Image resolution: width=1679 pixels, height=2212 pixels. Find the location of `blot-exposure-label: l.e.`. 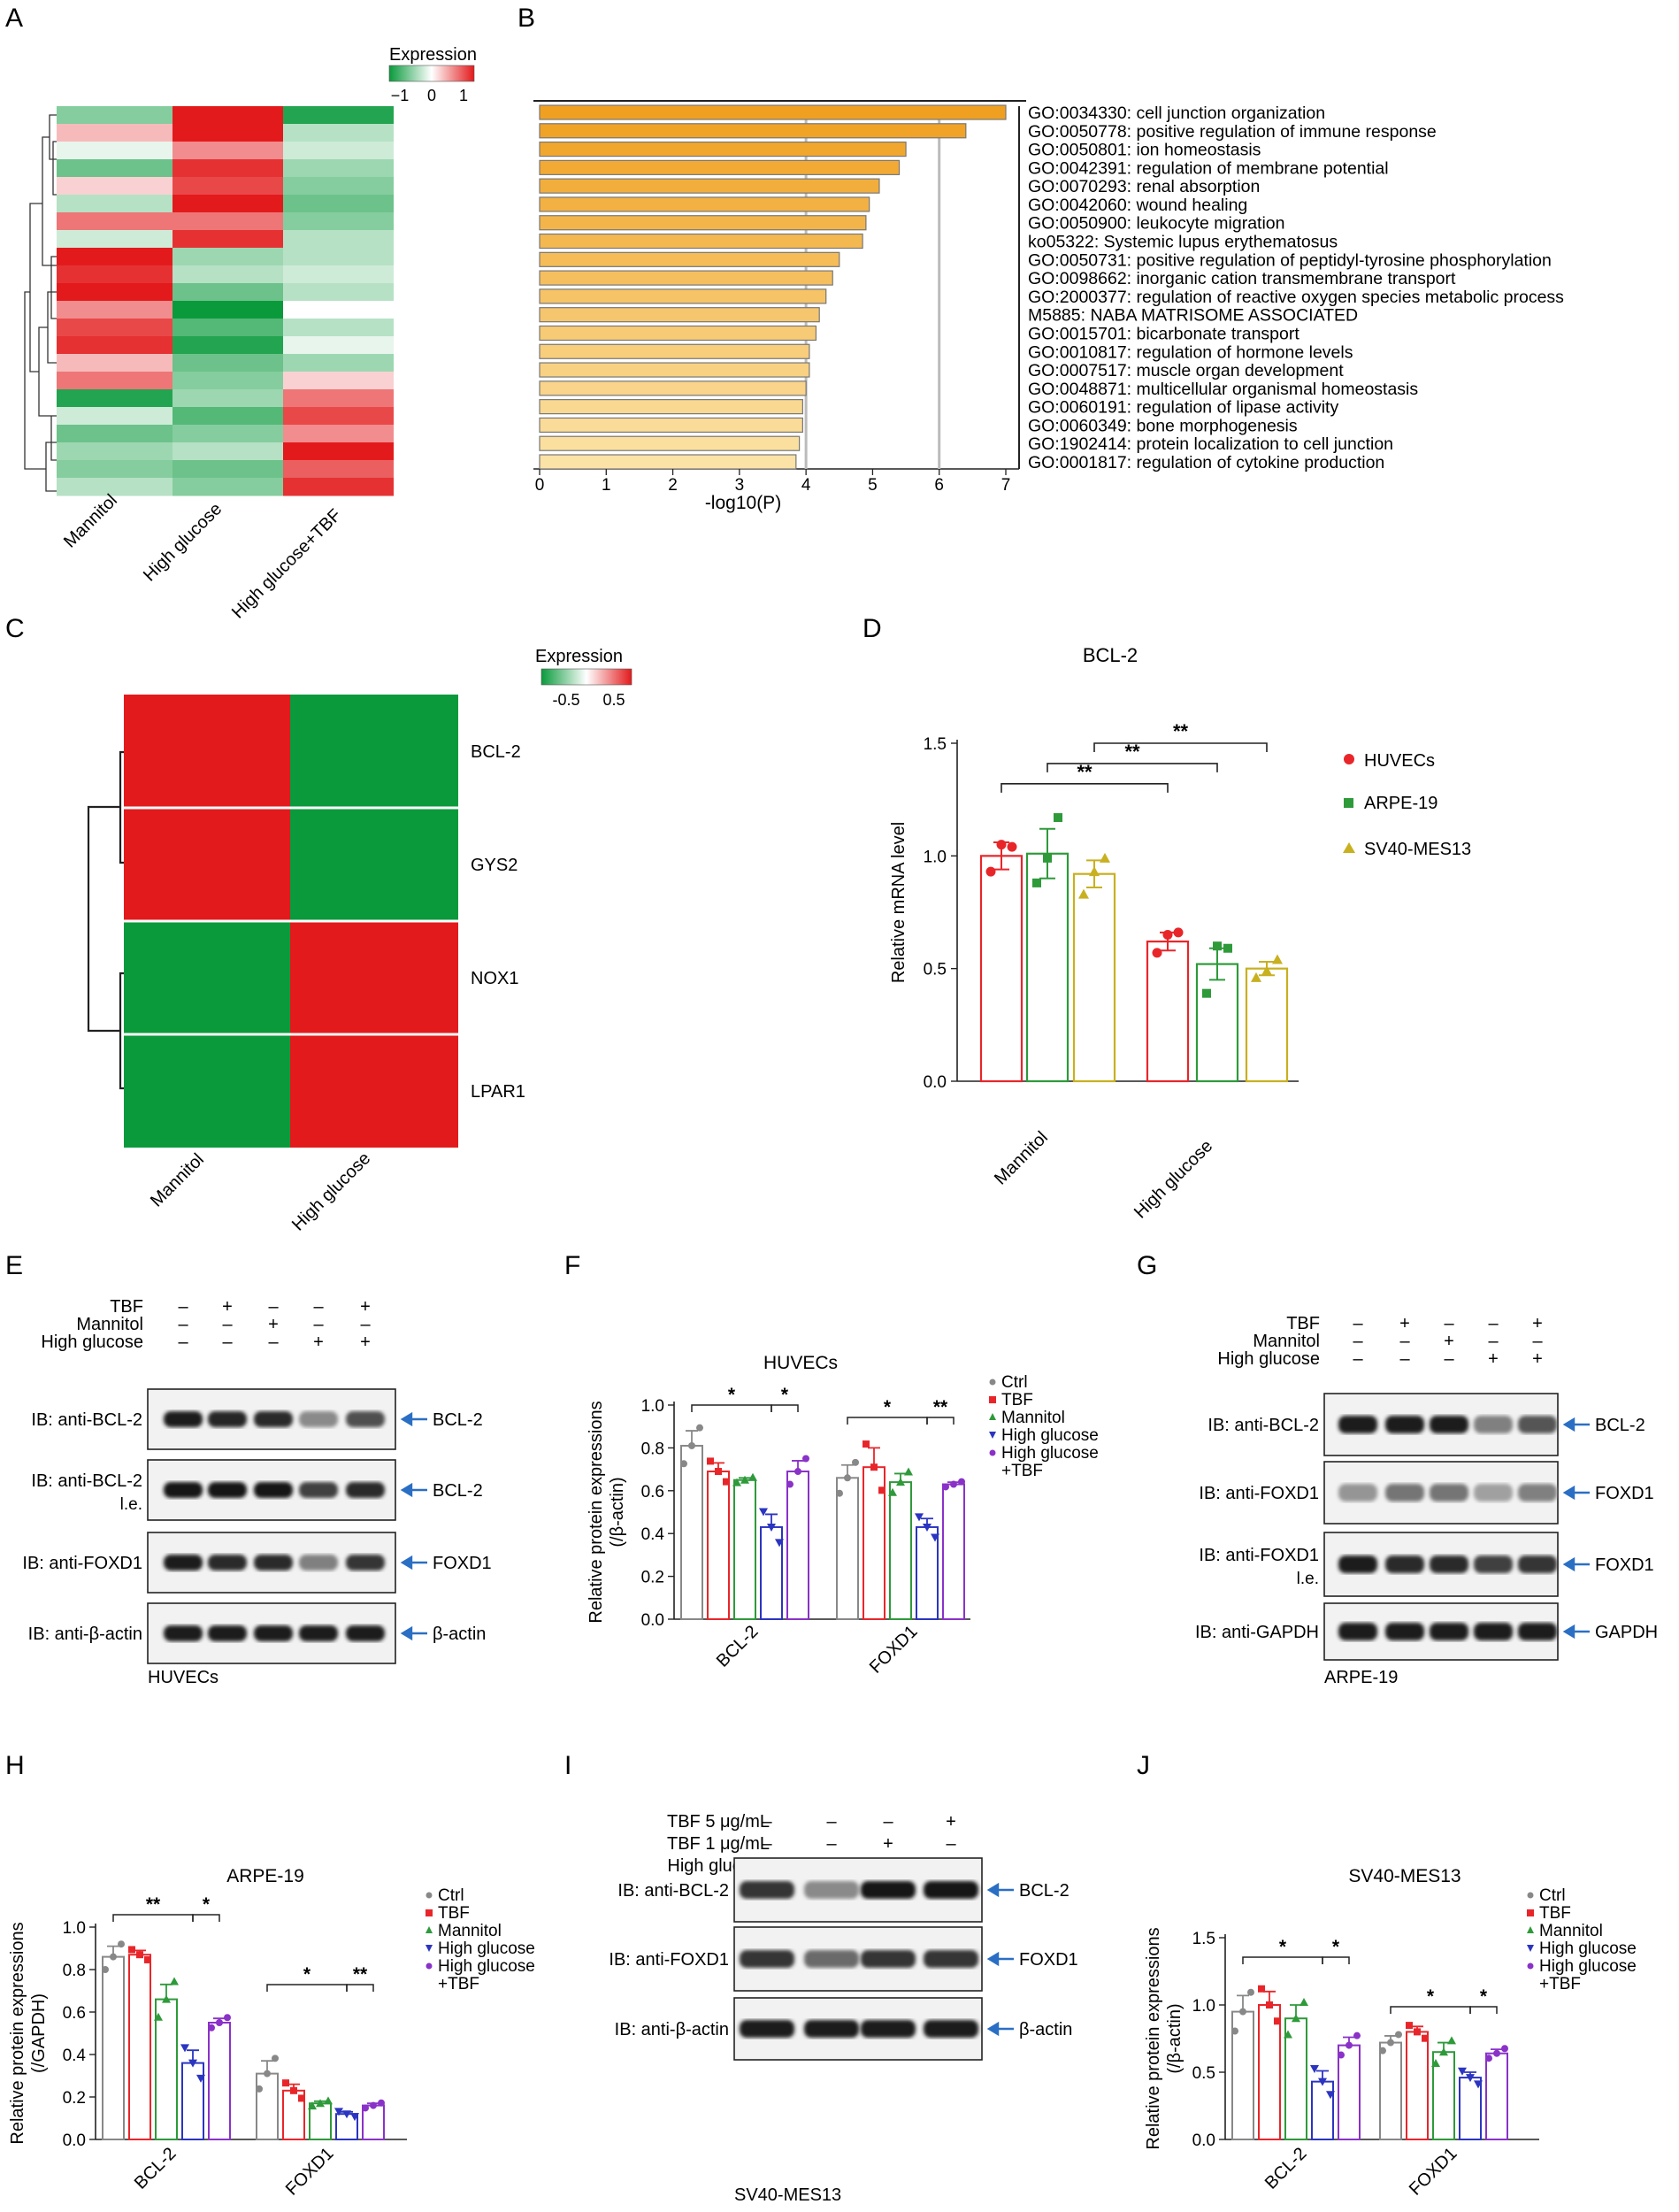

blot-exposure-label: l.e. is located at coordinates (131, 1505).